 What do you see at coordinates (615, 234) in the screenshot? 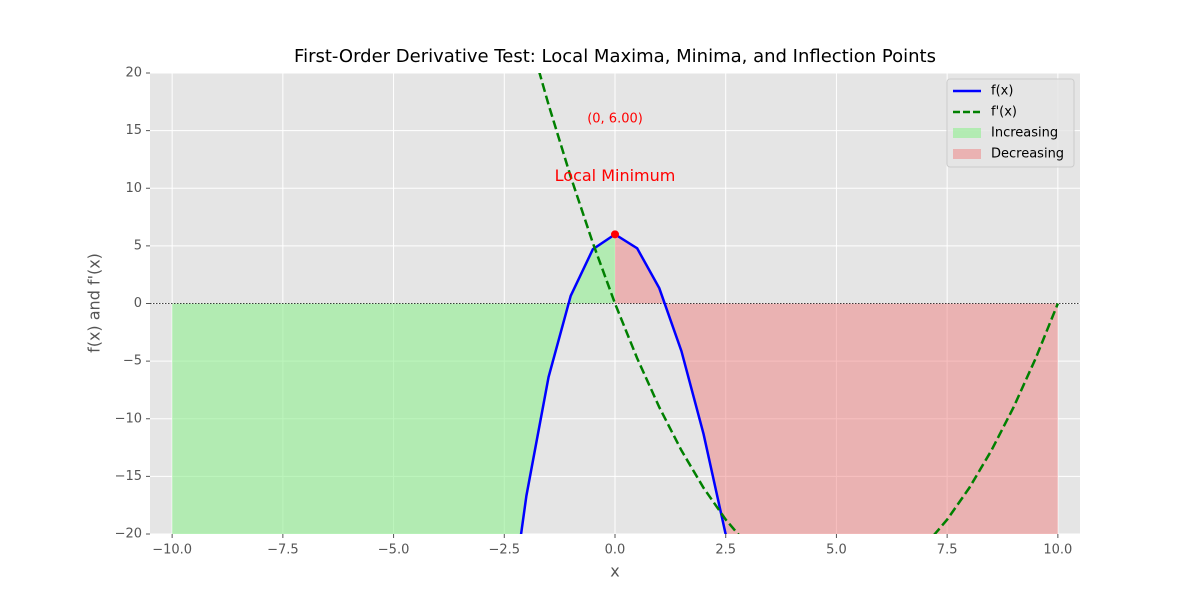
I see `extremum-point` at bounding box center [615, 234].